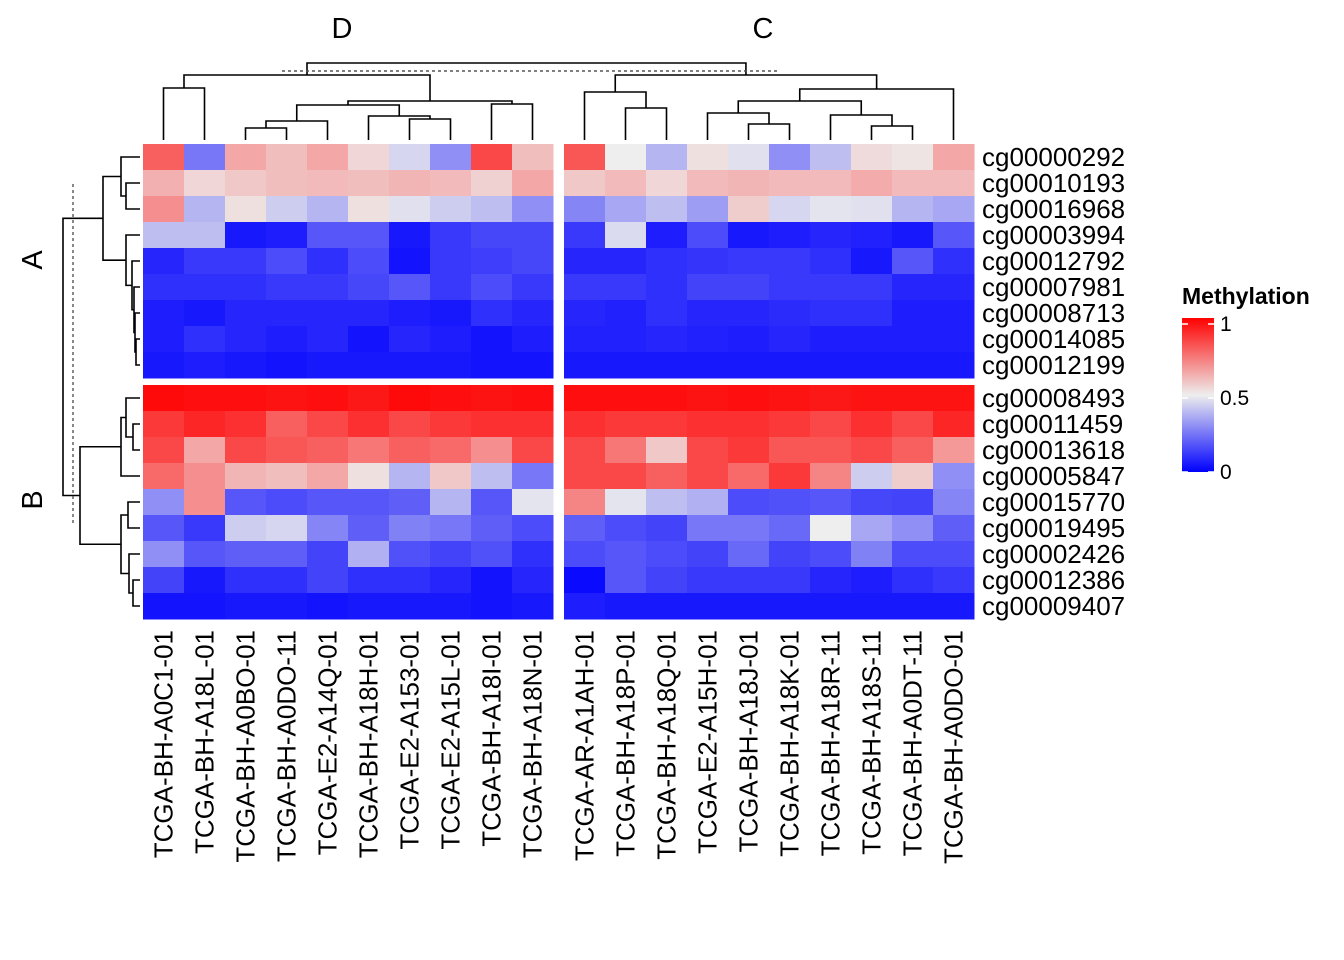  I want to click on column-split-label: C, so click(763, 29).